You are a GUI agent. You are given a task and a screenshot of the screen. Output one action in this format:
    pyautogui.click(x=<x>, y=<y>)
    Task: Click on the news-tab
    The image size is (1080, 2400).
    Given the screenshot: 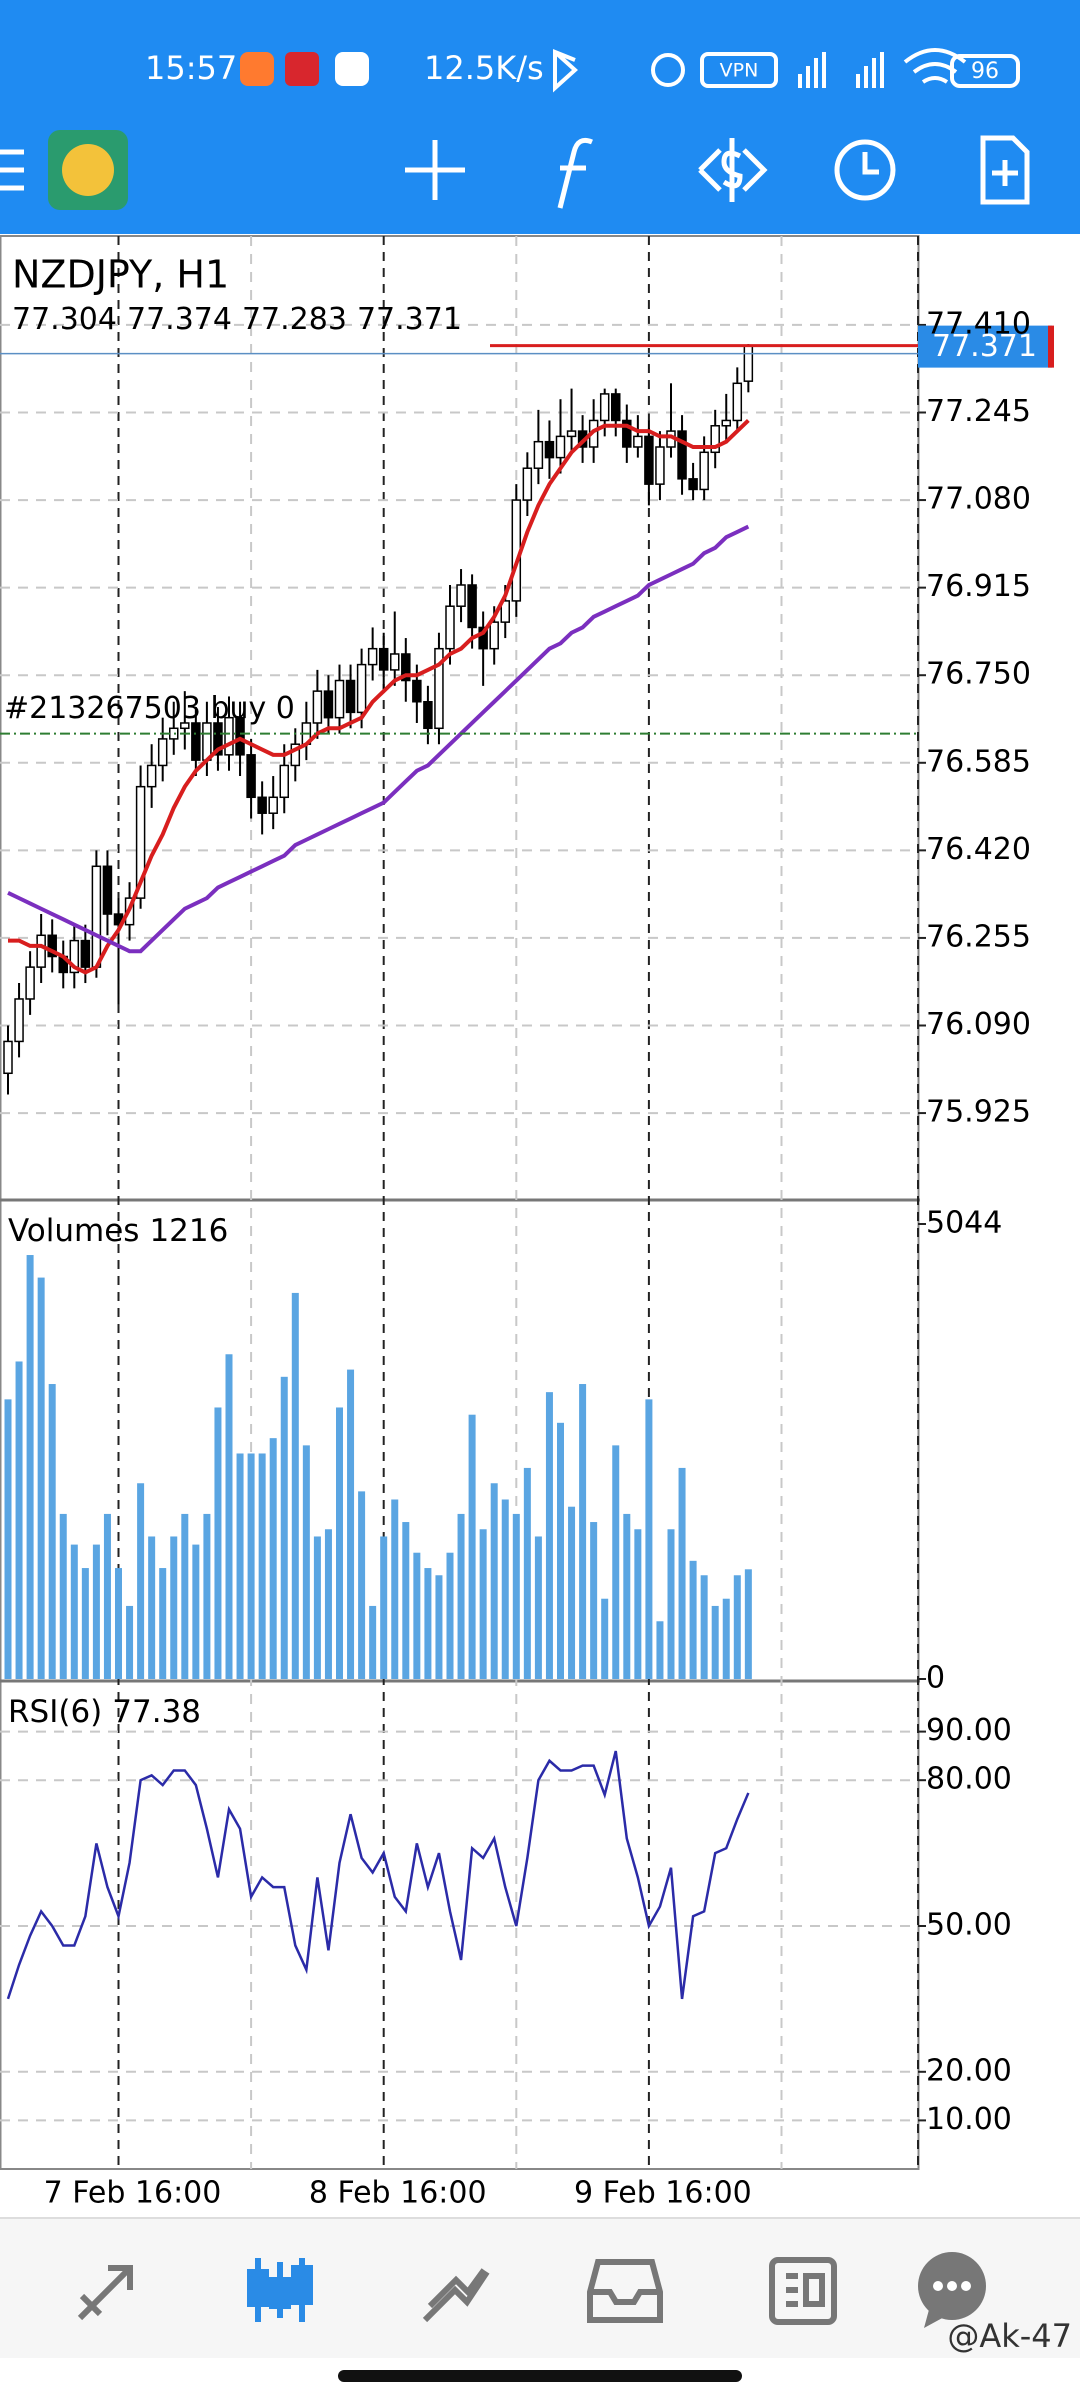 What is the action you would take?
    pyautogui.click(x=803, y=2291)
    